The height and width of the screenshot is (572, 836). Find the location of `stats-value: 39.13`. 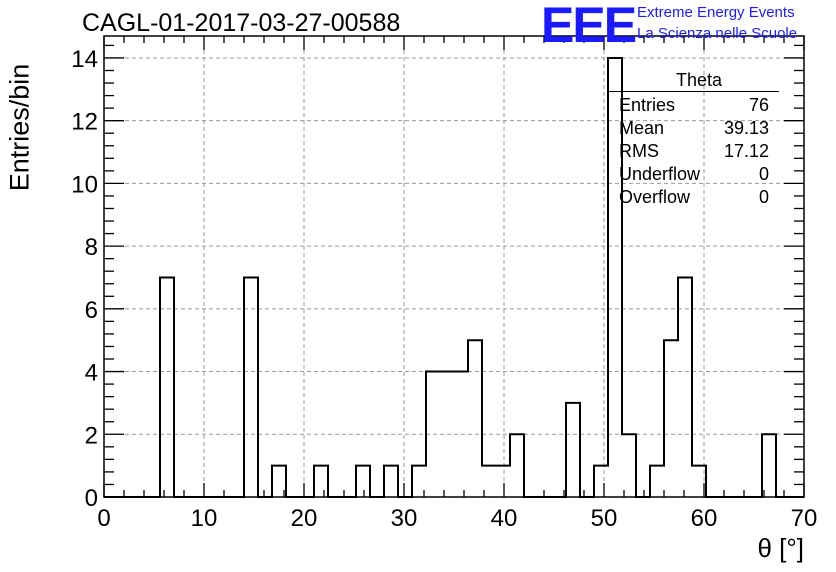

stats-value: 39.13 is located at coordinates (746, 128).